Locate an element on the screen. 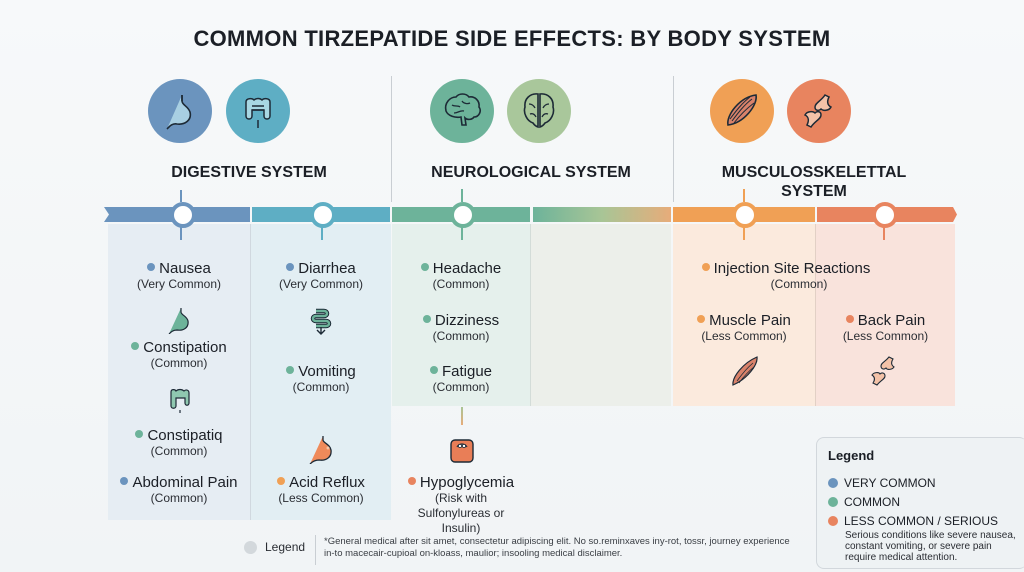 The width and height of the screenshot is (1024, 572). side-effect-constipation: Constipation (Common) is located at coordinates (179, 355).